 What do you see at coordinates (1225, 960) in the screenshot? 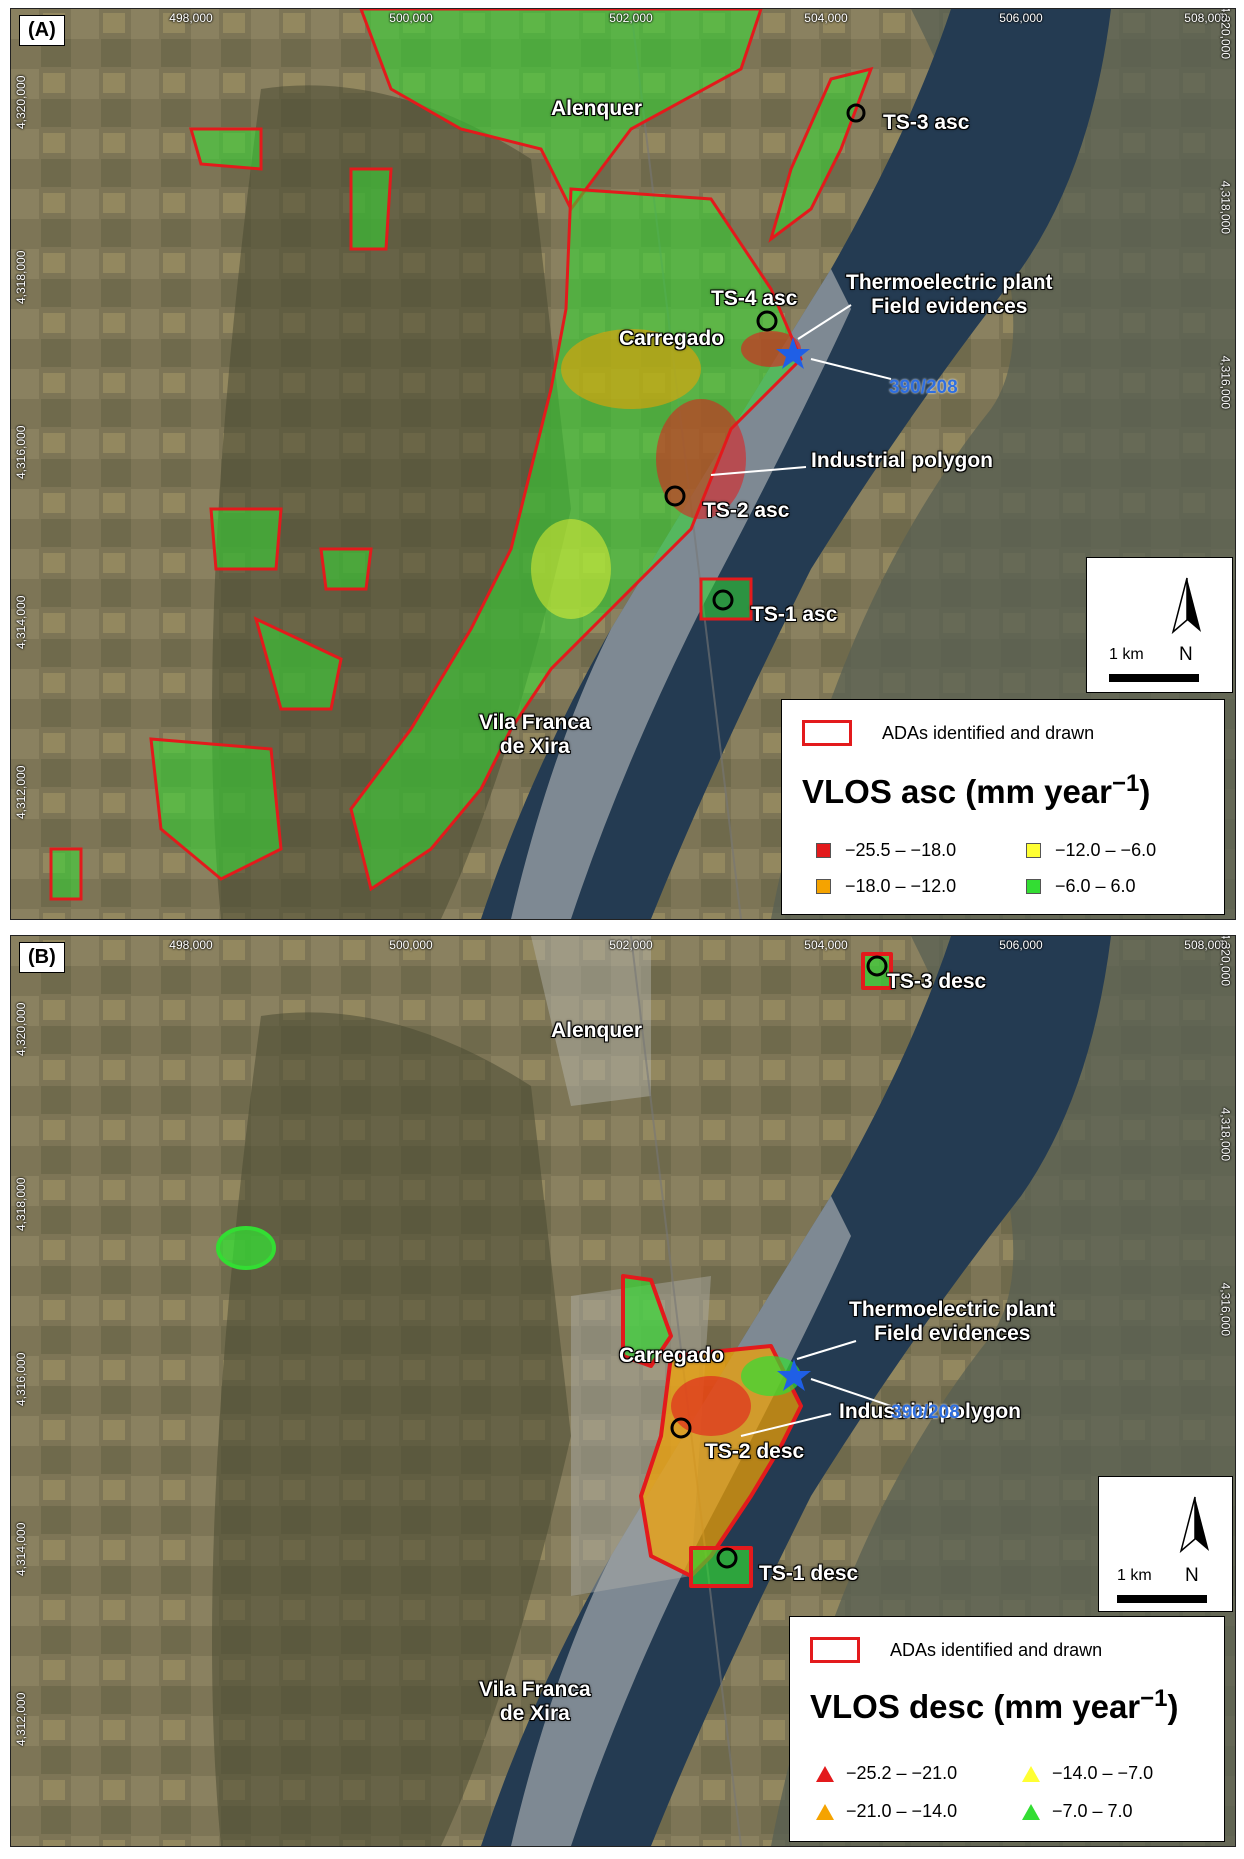
I see `y-tick-right: 4,320,000` at bounding box center [1225, 960].